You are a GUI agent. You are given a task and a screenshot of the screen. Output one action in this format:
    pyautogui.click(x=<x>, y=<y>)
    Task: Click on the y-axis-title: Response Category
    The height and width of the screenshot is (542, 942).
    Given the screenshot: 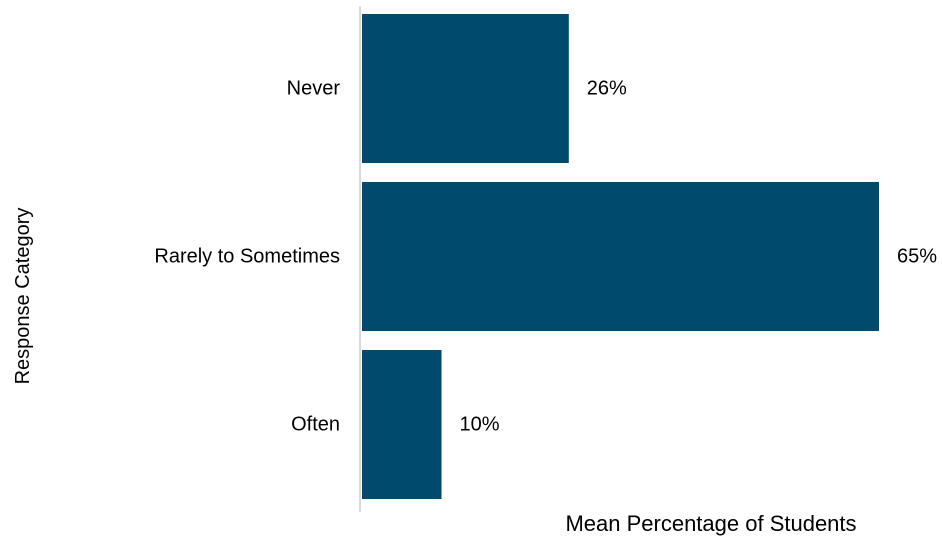 What is the action you would take?
    pyautogui.click(x=23, y=296)
    